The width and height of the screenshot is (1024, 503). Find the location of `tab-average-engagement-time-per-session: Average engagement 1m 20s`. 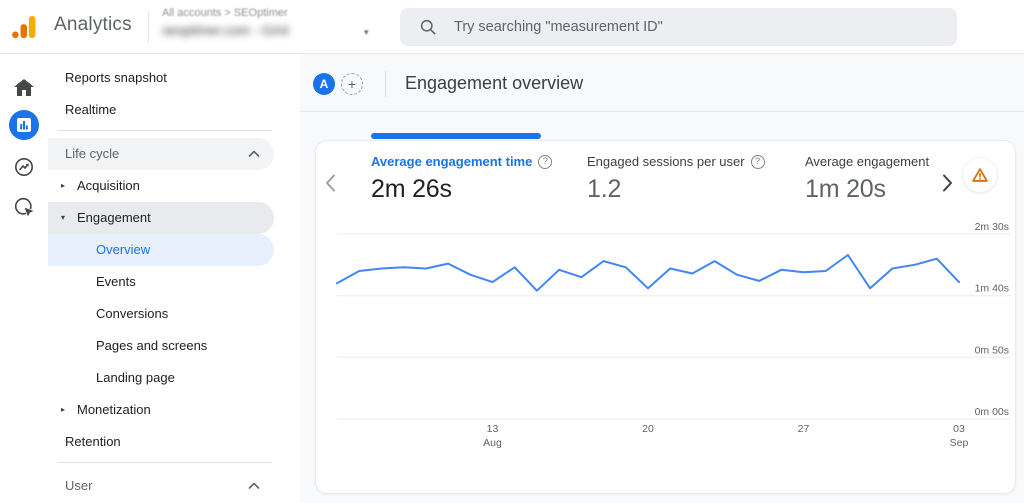

tab-average-engagement-time-per-session: Average engagement 1m 20s is located at coordinates (867, 179).